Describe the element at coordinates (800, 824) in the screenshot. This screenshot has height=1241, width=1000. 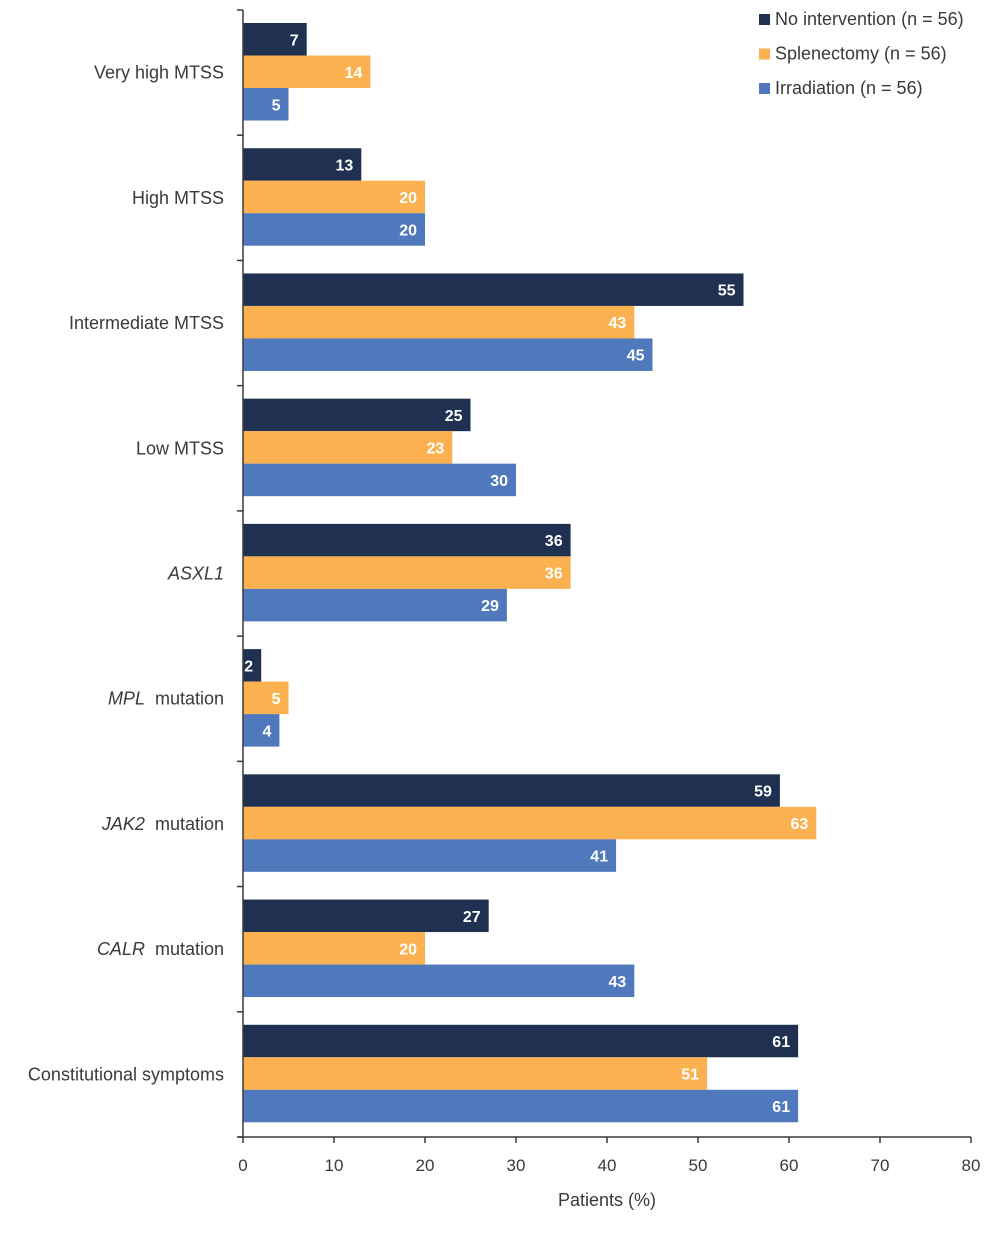
I see `bar-value-label: 63` at that location.